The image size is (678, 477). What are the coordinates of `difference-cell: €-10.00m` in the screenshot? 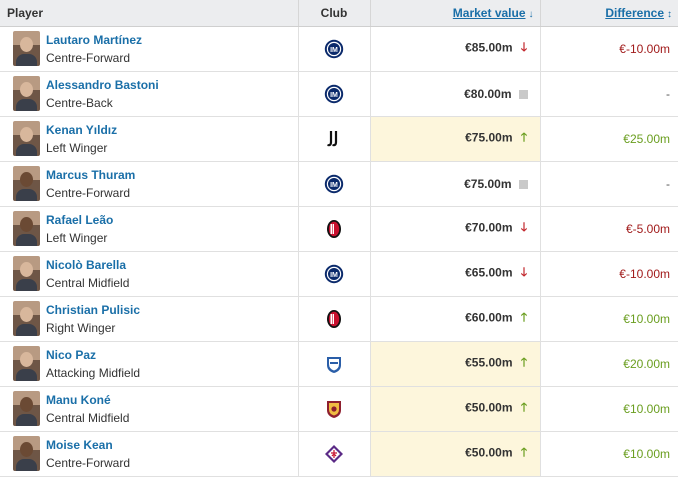 It's located at (609, 49).